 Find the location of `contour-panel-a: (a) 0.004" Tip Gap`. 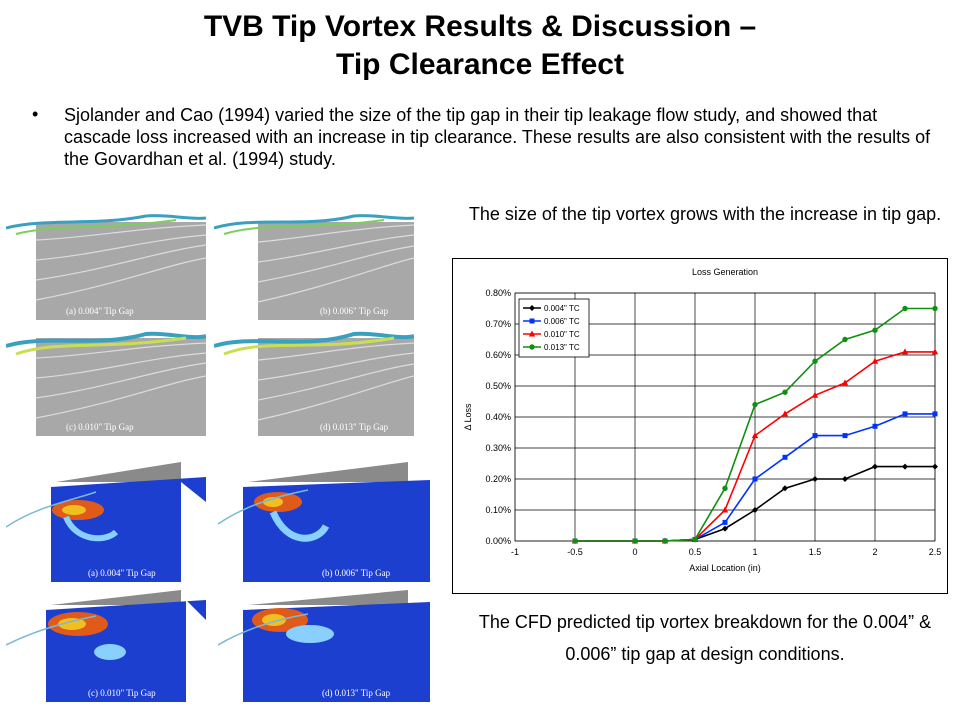

contour-panel-a: (a) 0.004" Tip Gap is located at coordinates (111, 522).